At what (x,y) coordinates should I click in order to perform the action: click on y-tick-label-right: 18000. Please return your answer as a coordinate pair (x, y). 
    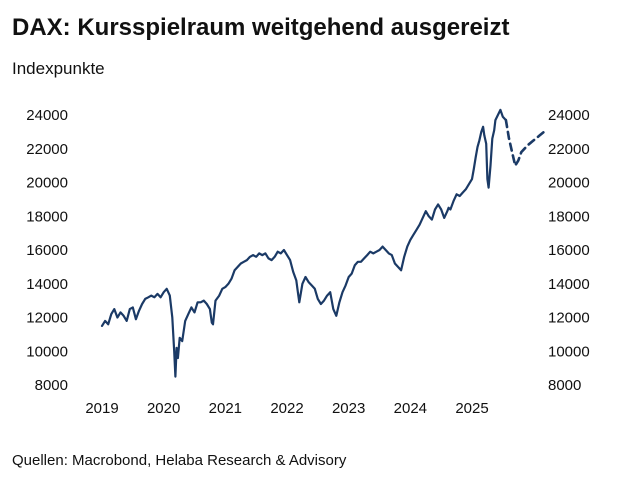
    Looking at the image, I should click on (569, 216).